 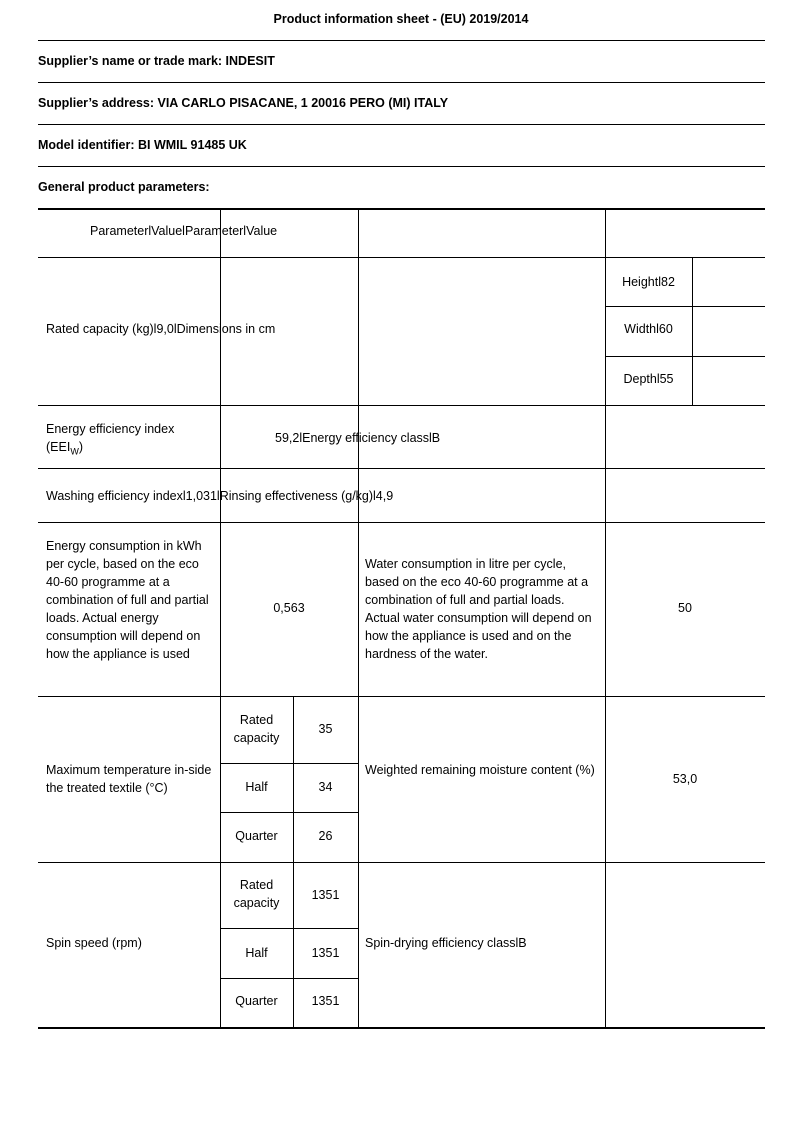 I want to click on table-header: ParameterlValuelParameterlValue, so click(x=184, y=231).